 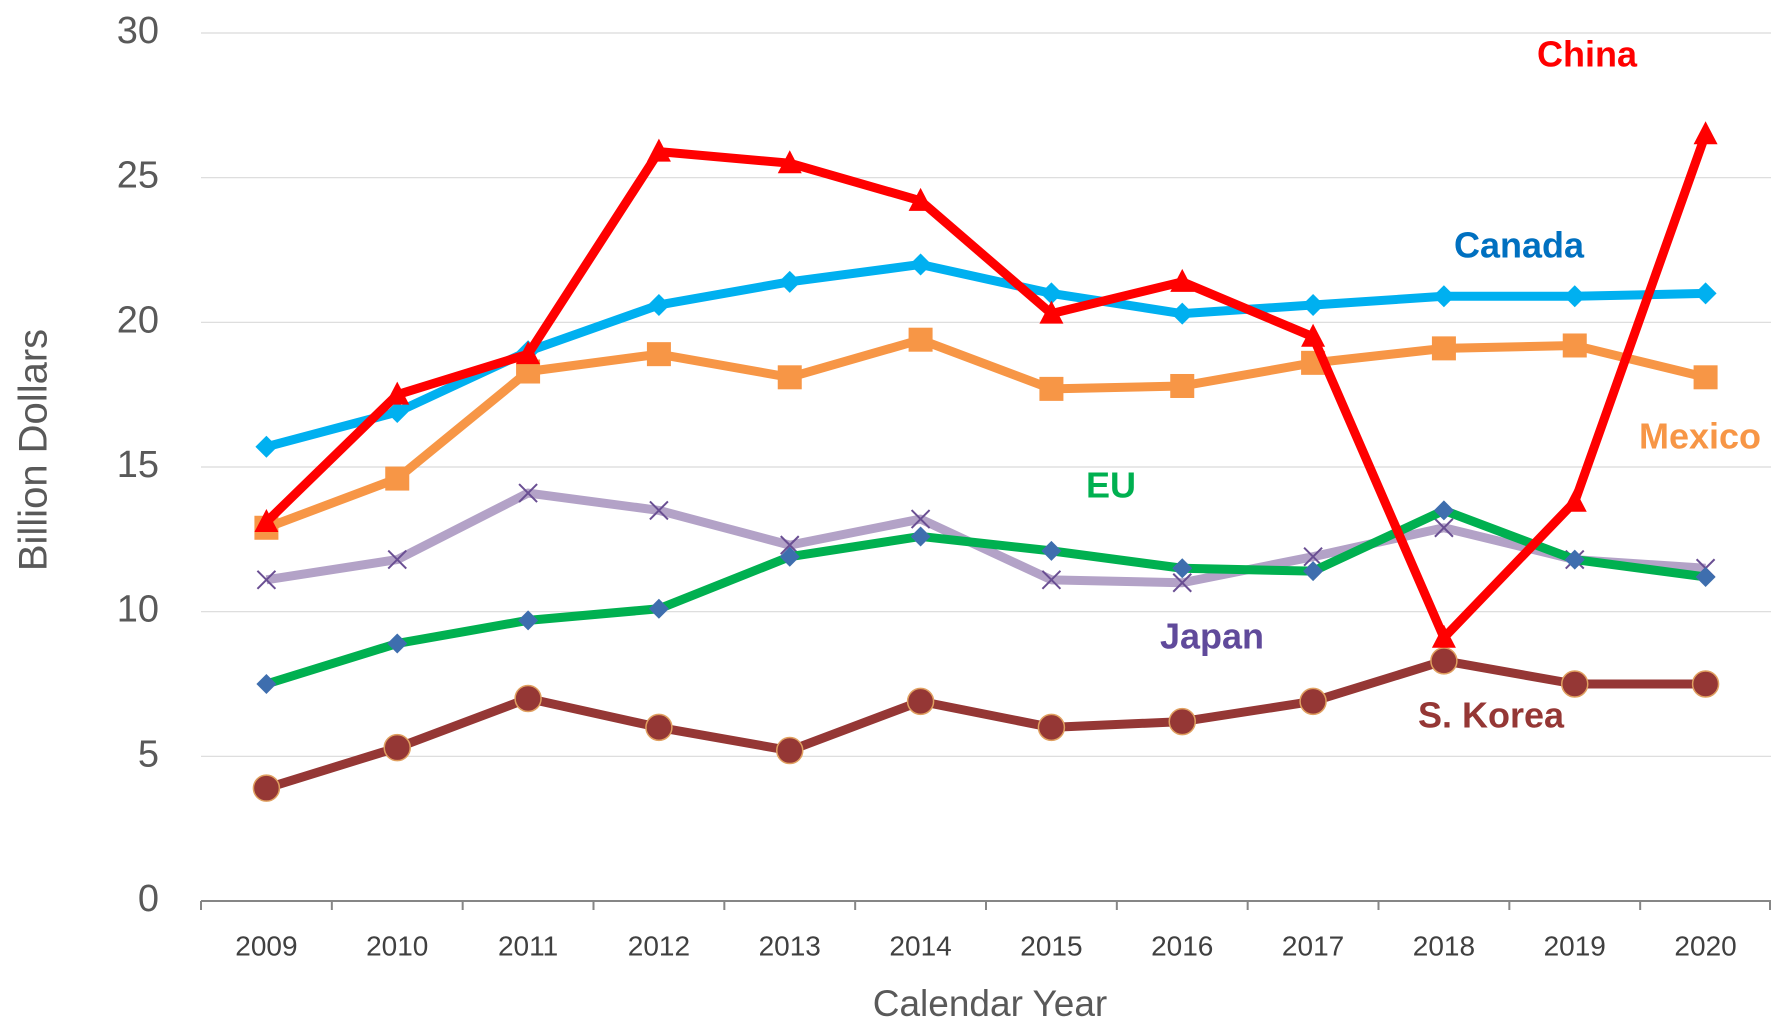 What do you see at coordinates (790, 945) in the screenshot?
I see `x-tick-label: 2013` at bounding box center [790, 945].